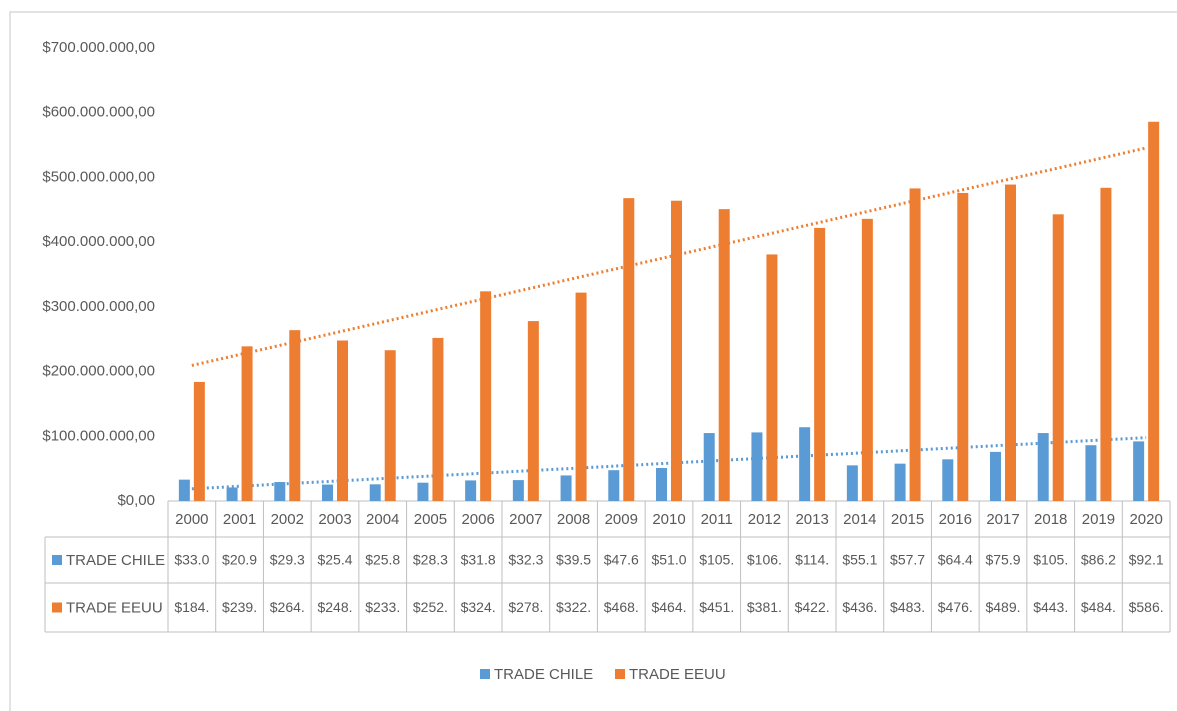  I want to click on table-cell: $586., so click(1146, 607).